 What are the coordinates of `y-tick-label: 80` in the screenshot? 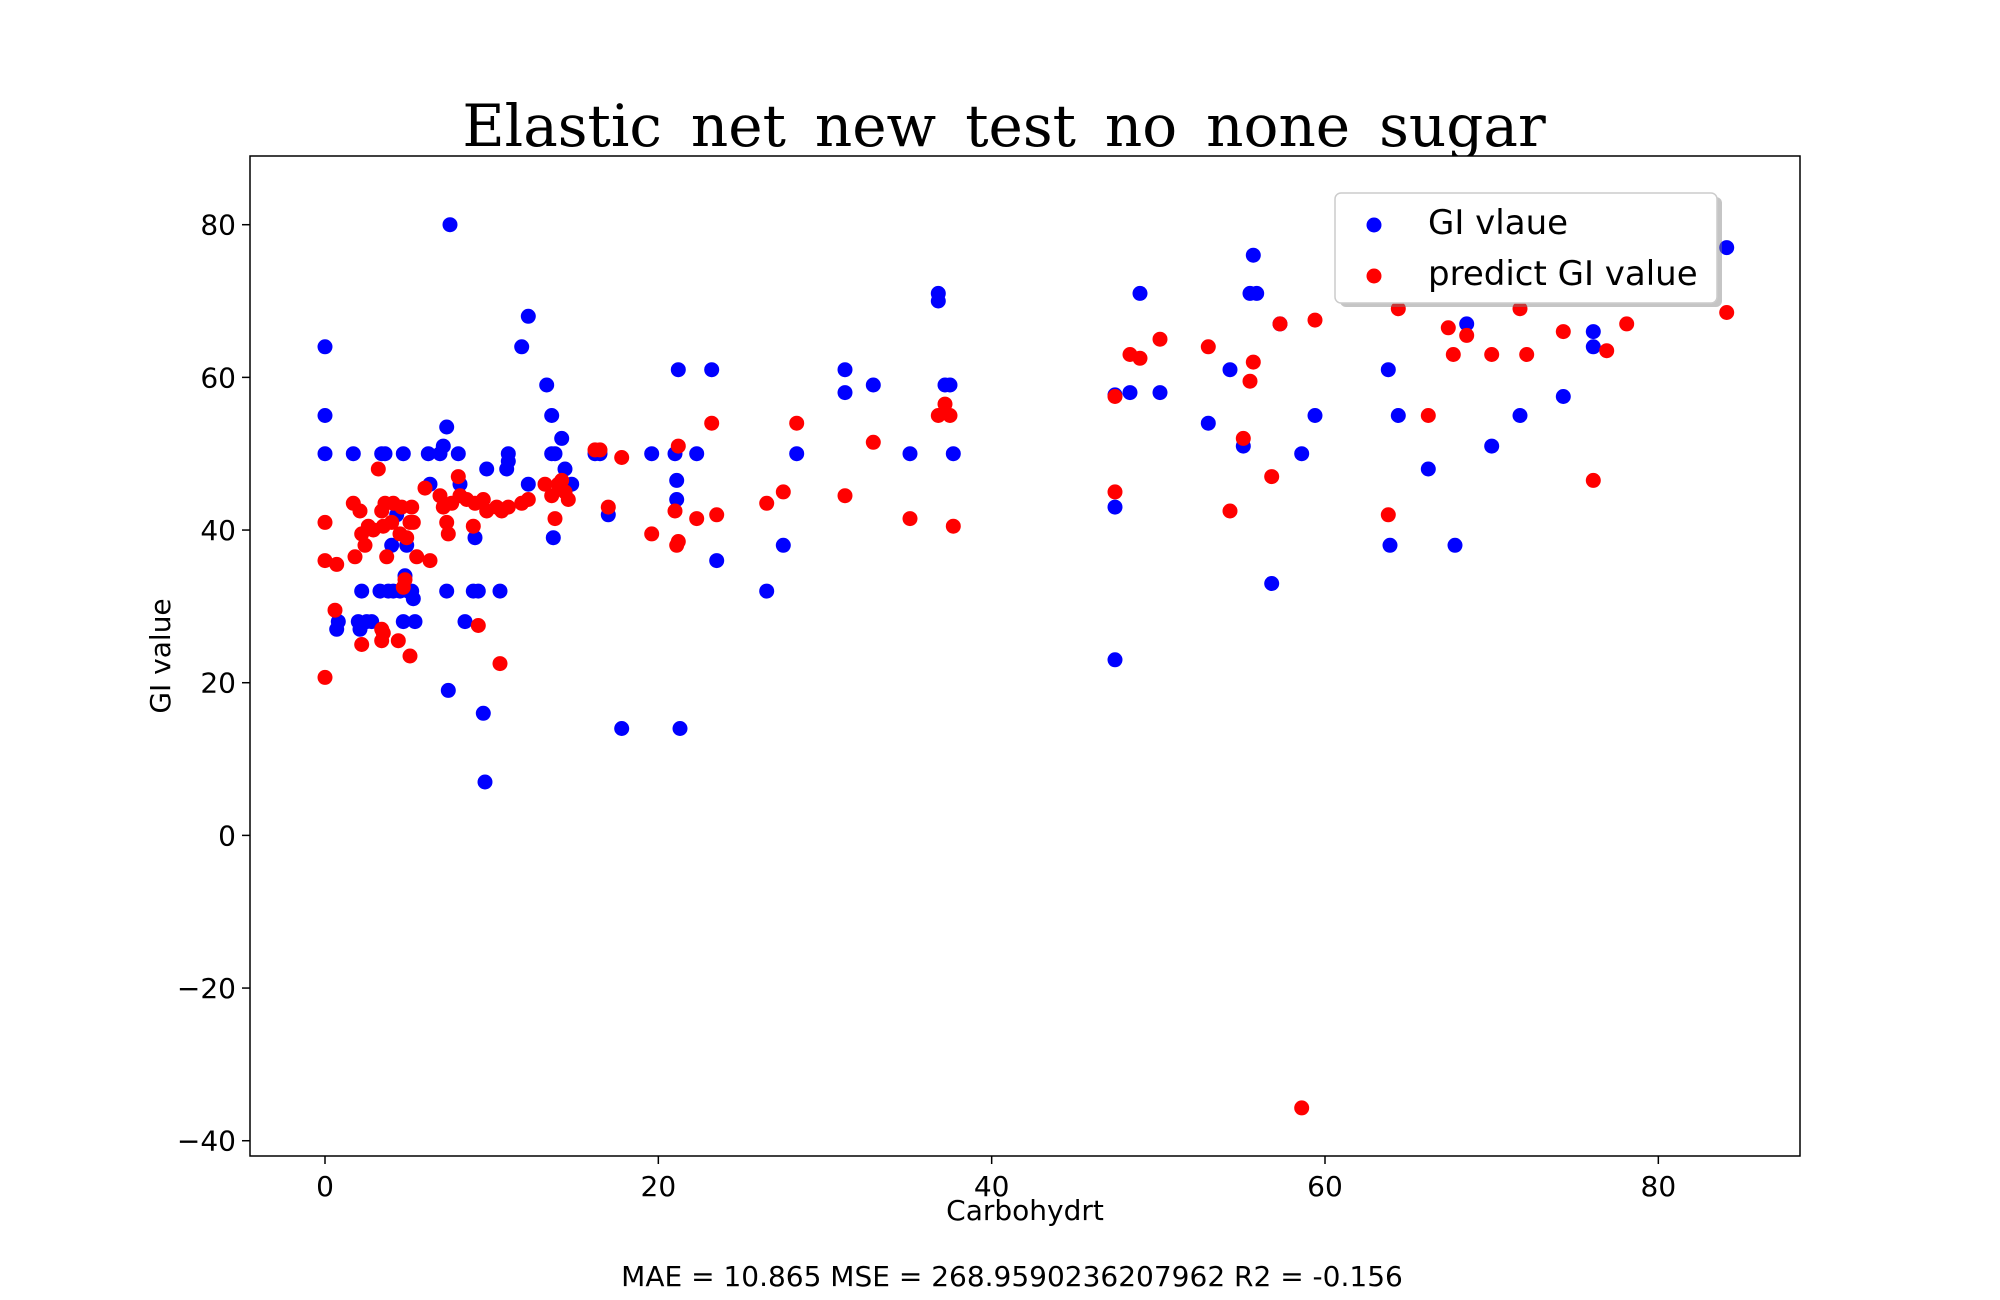 It's located at (218, 225).